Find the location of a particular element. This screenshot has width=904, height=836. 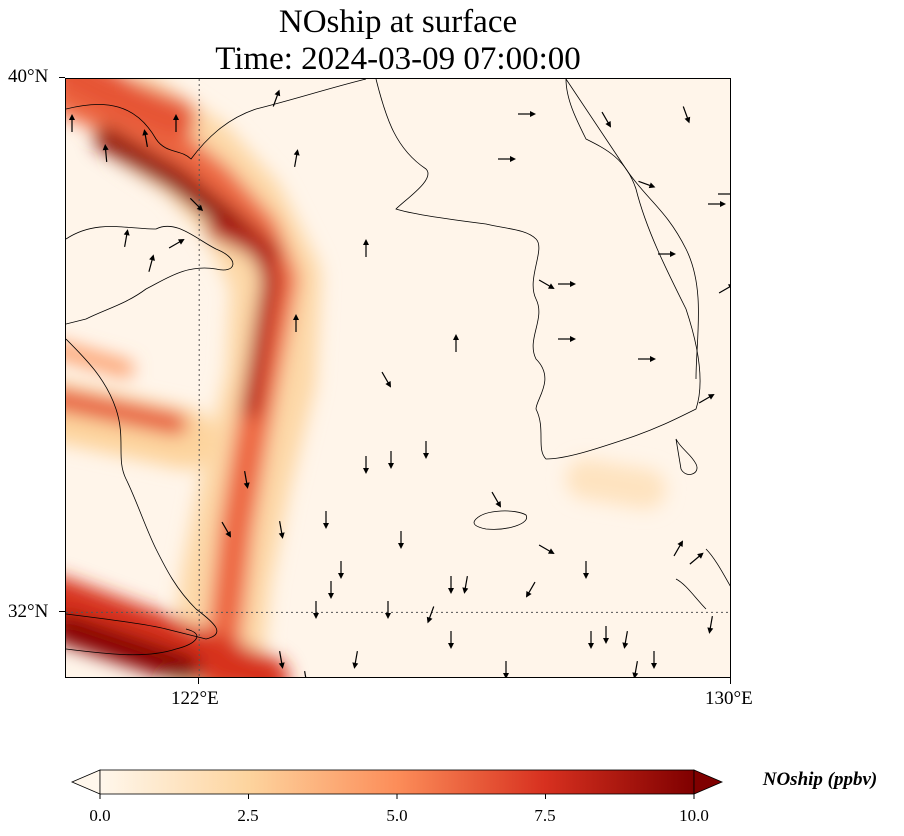

band-offshore is located at coordinates (616, 484).